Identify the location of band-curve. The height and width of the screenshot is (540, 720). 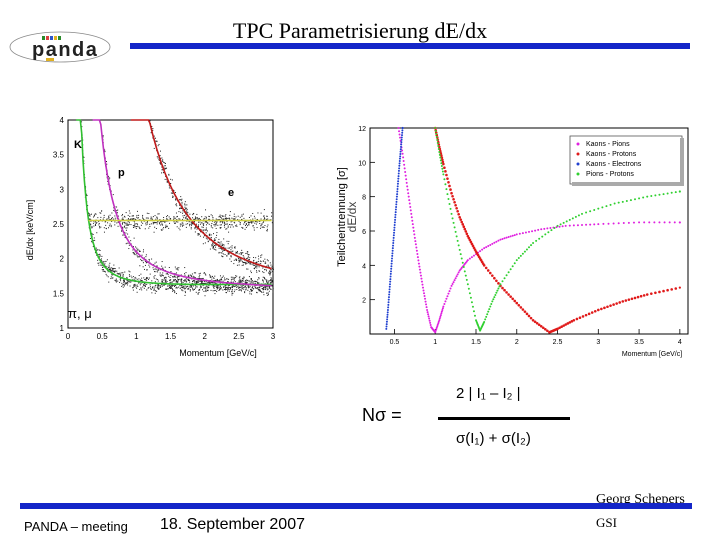
(182, 203).